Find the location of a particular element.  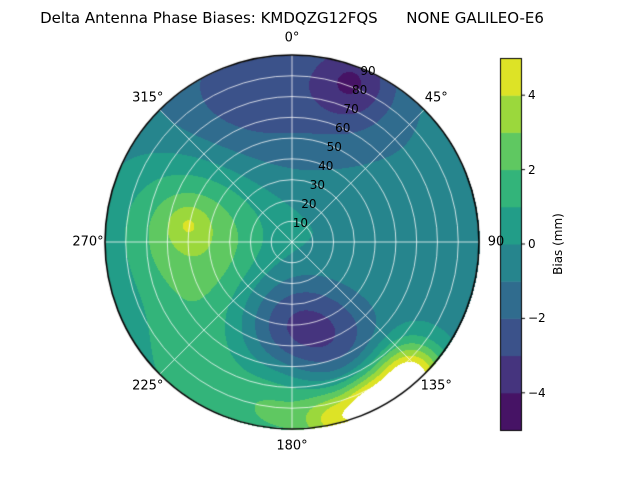

radial-tick-label: 80 is located at coordinates (359, 90).